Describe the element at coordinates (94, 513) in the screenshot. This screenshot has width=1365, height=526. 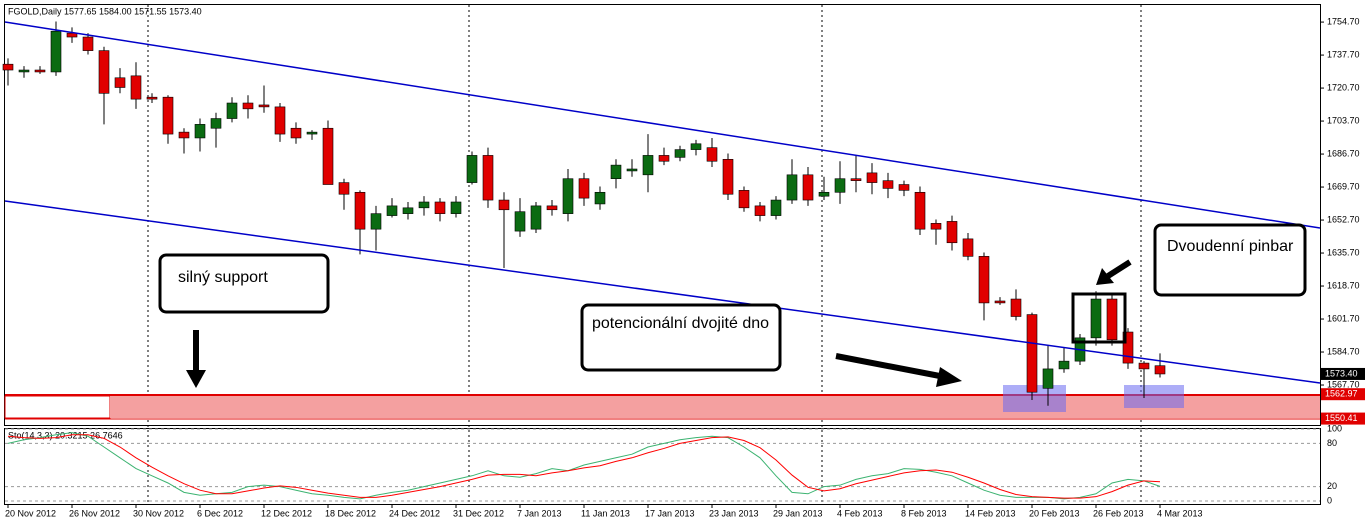
I see `x-tick-label: 26 Nov 2012` at that location.